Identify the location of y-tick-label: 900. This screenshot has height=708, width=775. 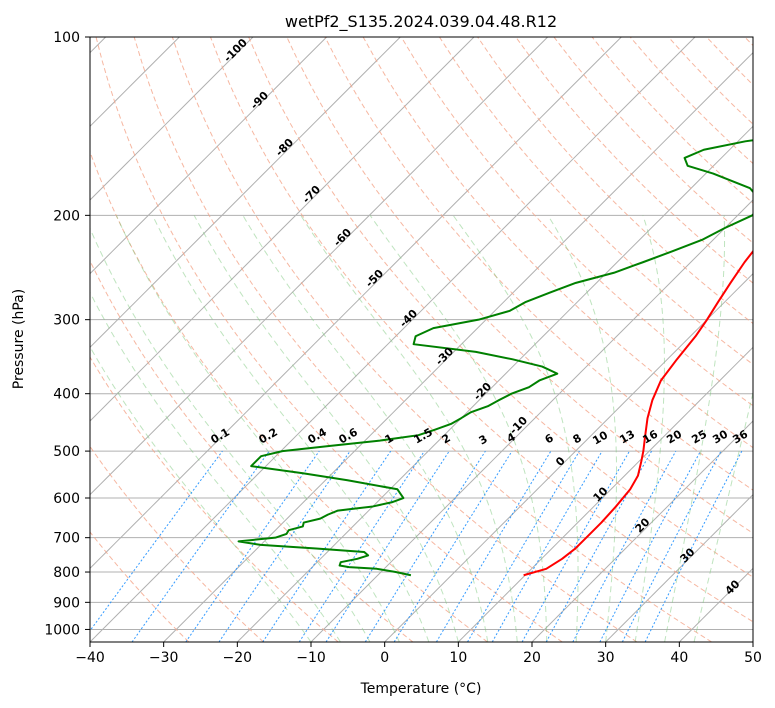
(66, 603).